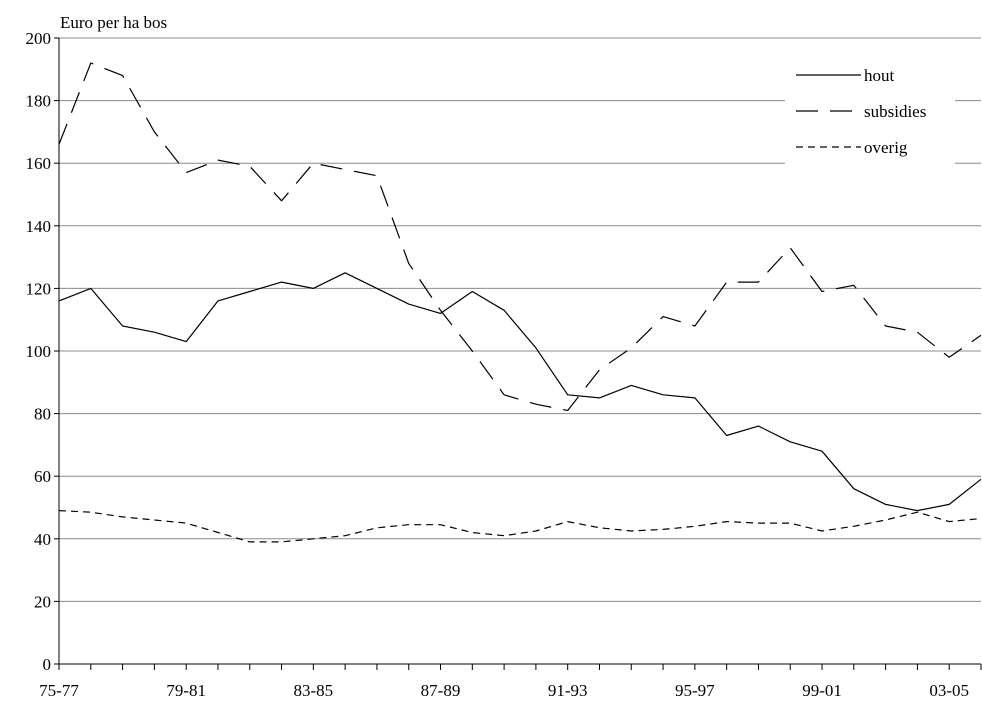 This screenshot has height=707, width=982. Describe the element at coordinates (42, 601) in the screenshot. I see `y-tick-label: 20` at that location.